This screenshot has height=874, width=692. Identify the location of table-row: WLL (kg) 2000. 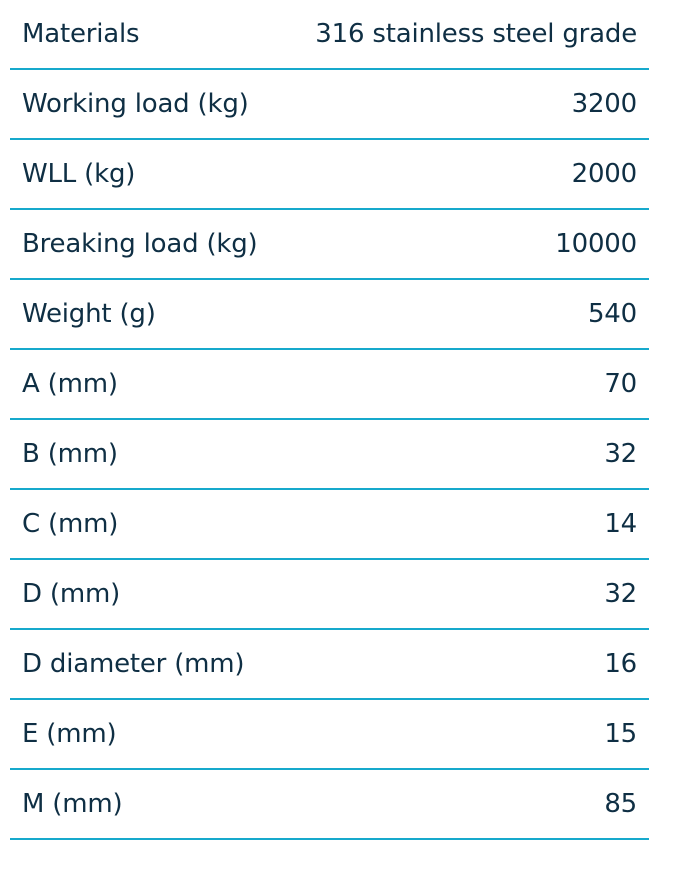
(329, 174).